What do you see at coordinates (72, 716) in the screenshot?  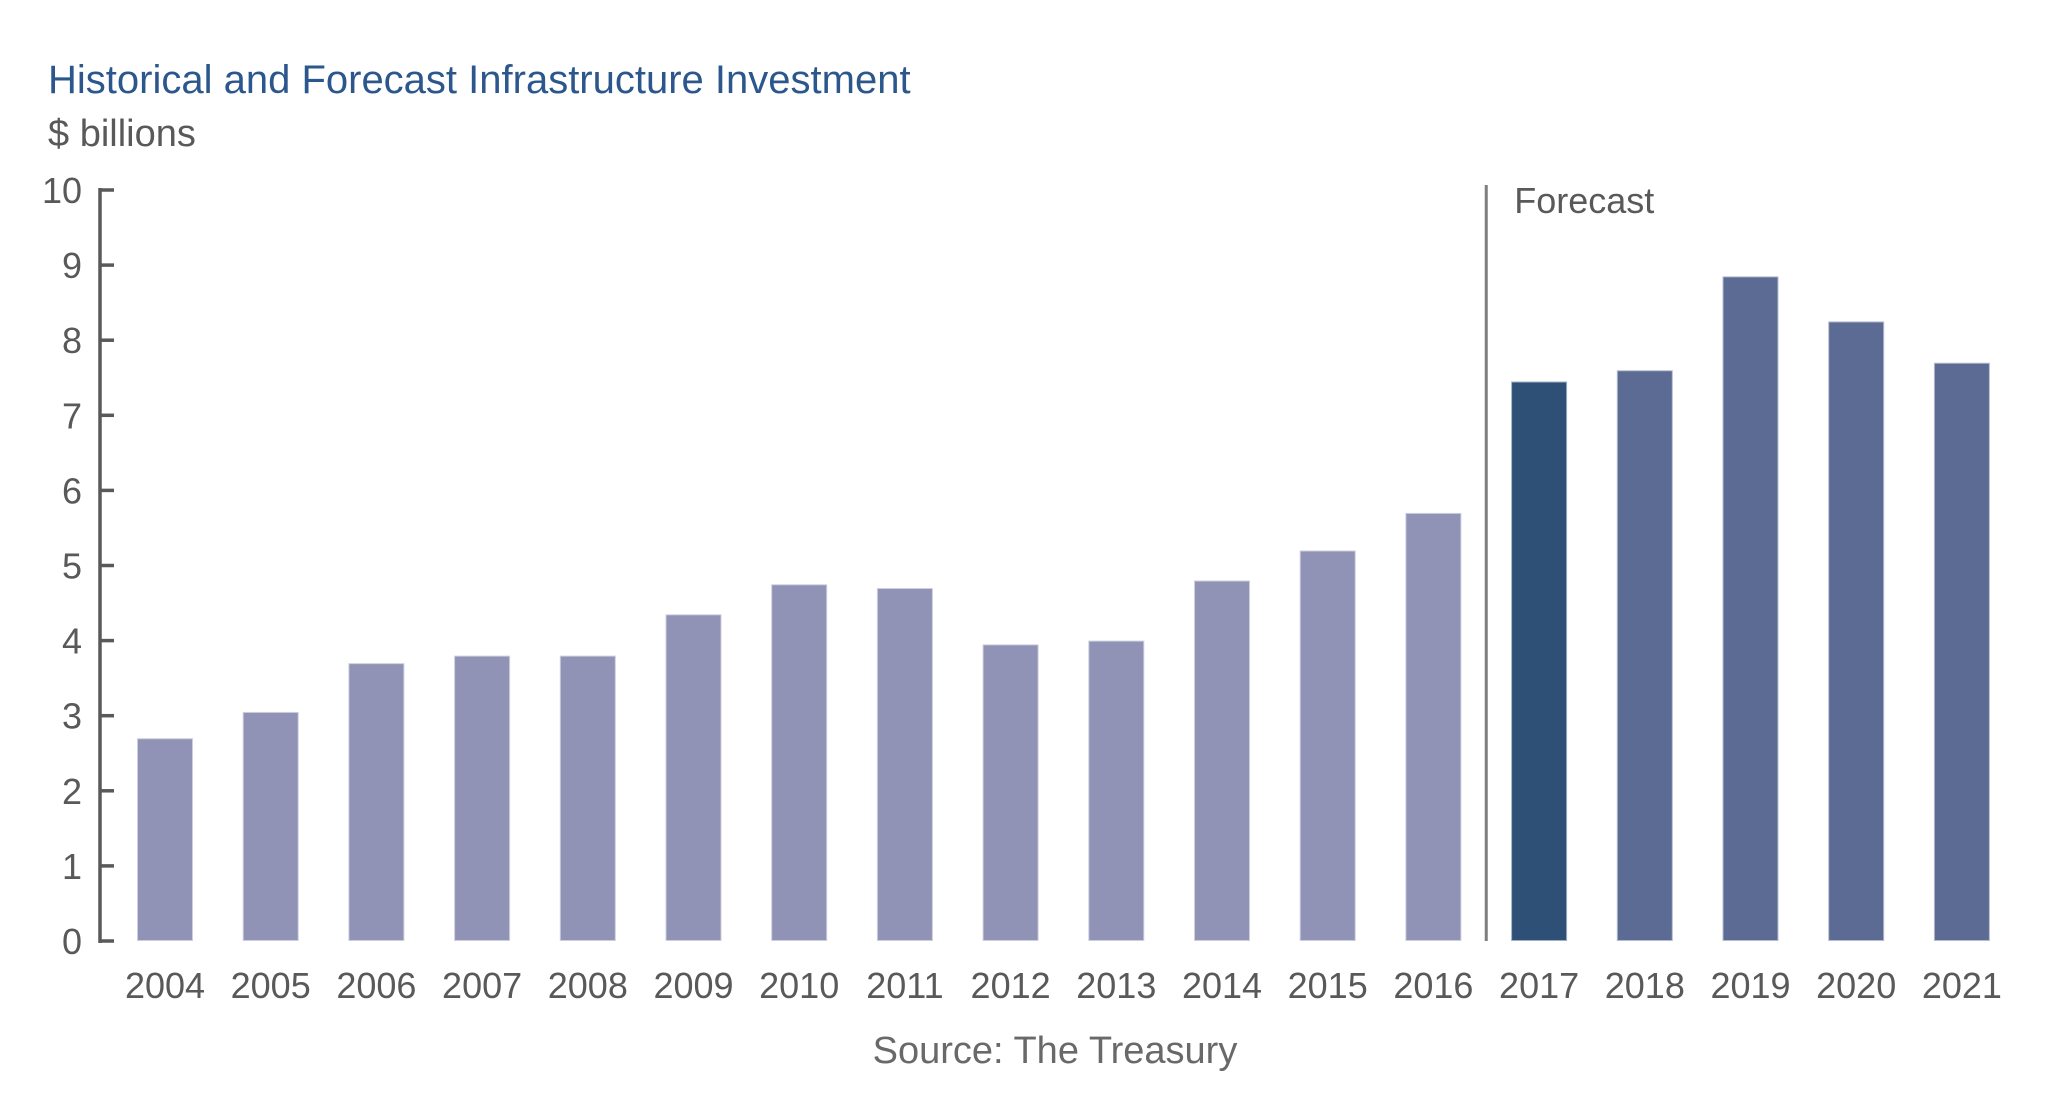 I see `y-axis-tick-label: 3` at bounding box center [72, 716].